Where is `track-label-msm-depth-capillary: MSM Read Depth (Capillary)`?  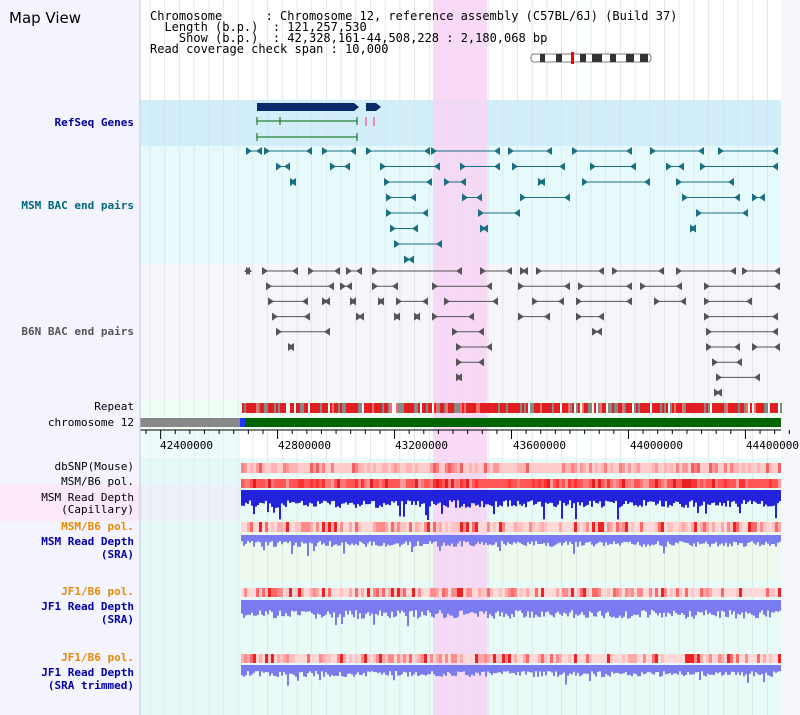 track-label-msm-depth-capillary: MSM Read Depth (Capillary) is located at coordinates (87, 503).